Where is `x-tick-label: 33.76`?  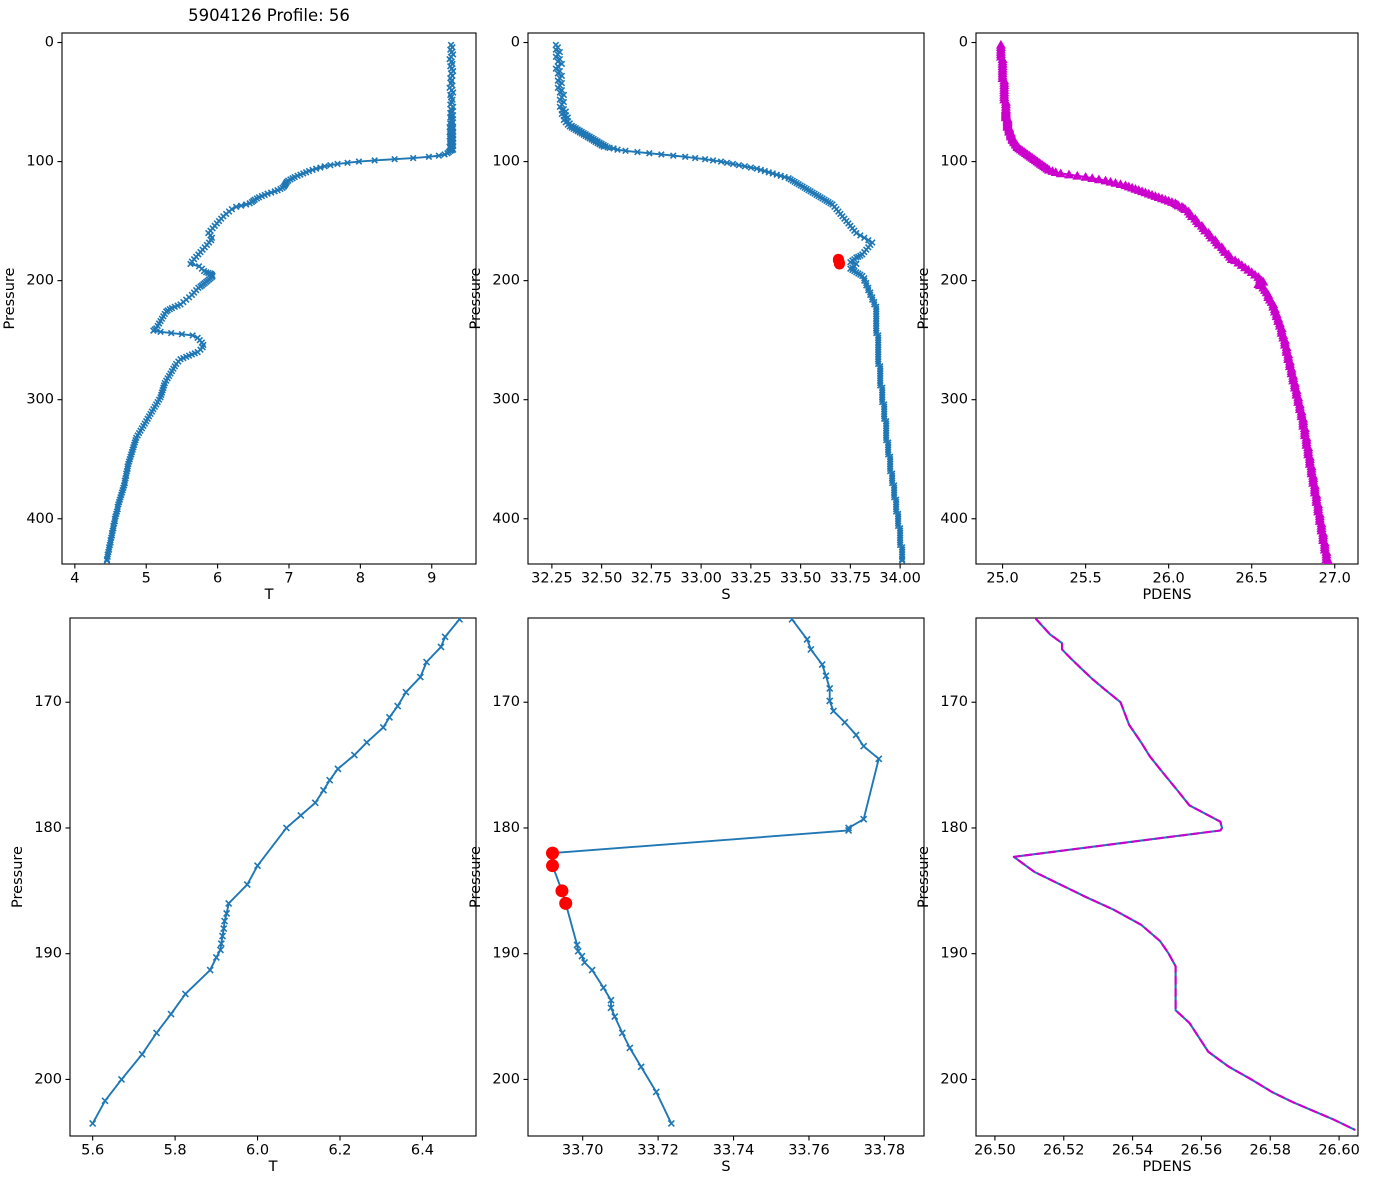 x-tick-label: 33.76 is located at coordinates (809, 1151).